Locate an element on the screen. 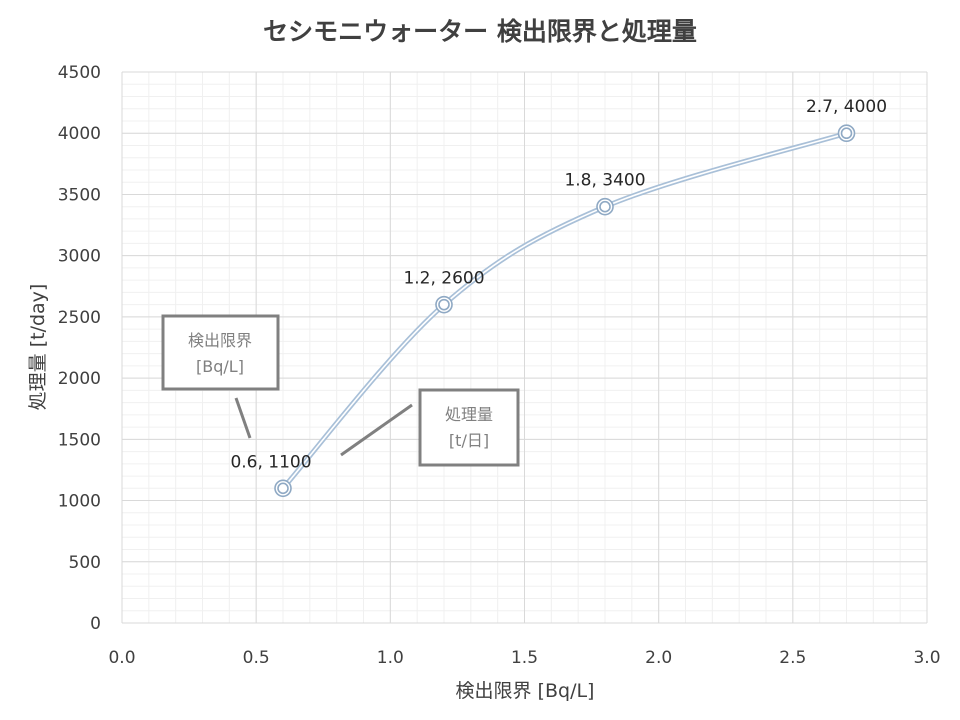  y-tick-label: 3500 is located at coordinates (79, 195).